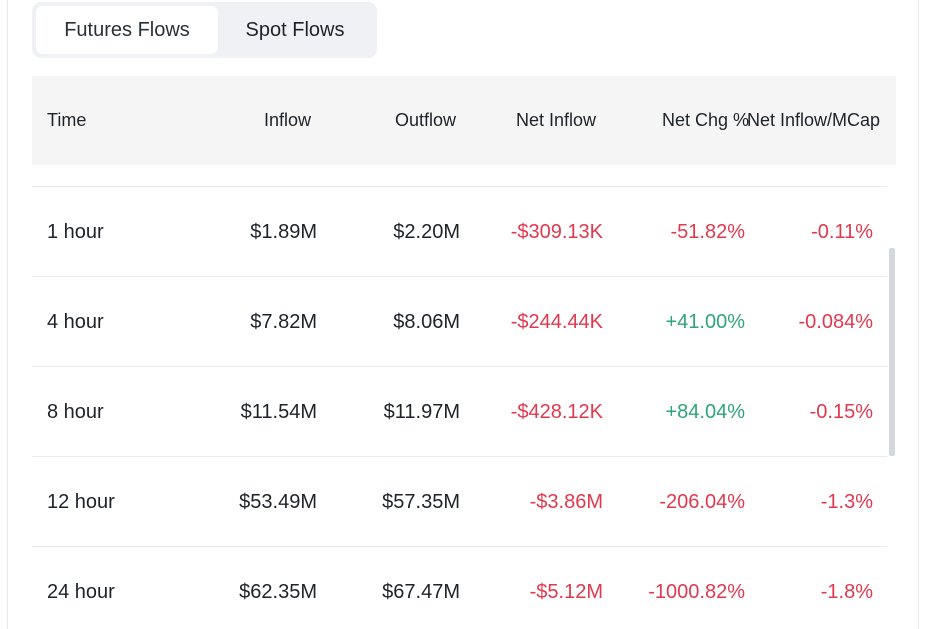 The height and width of the screenshot is (629, 928). I want to click on cell-net-inflow: -$3.86M, so click(566, 502).